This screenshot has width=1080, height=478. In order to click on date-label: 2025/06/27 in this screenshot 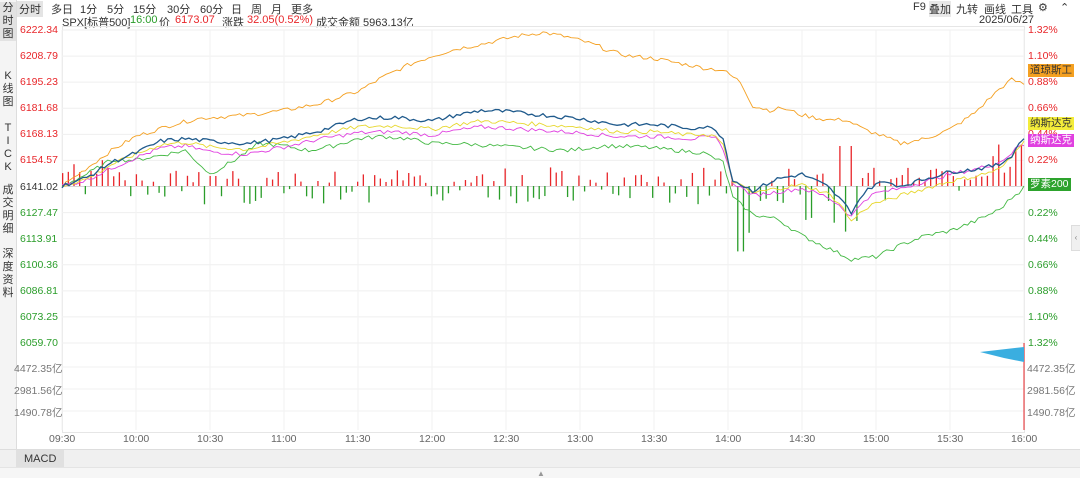, I will do `click(1007, 20)`.